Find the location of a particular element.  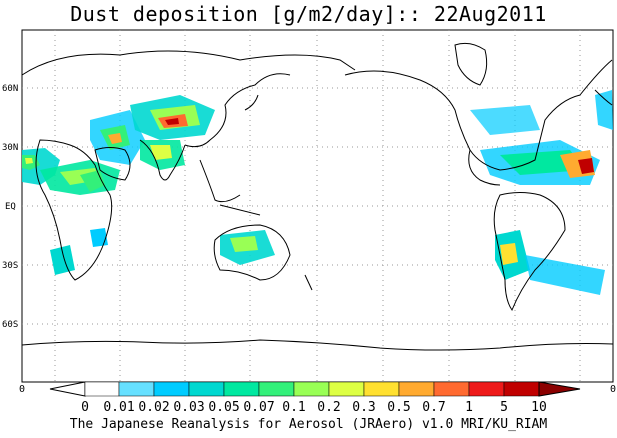

map-title: Dust deposition [g/m2/day]:: 22Aug2011 is located at coordinates (308, 14).